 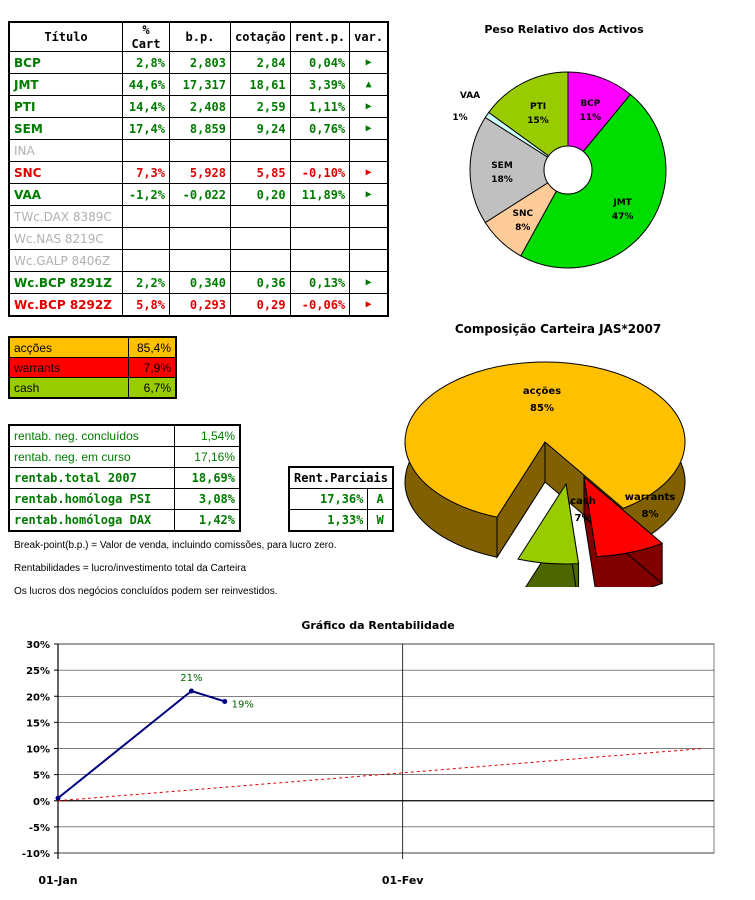 I want to click on portfolio-cell-cart: 7,3%, so click(x=146, y=172).